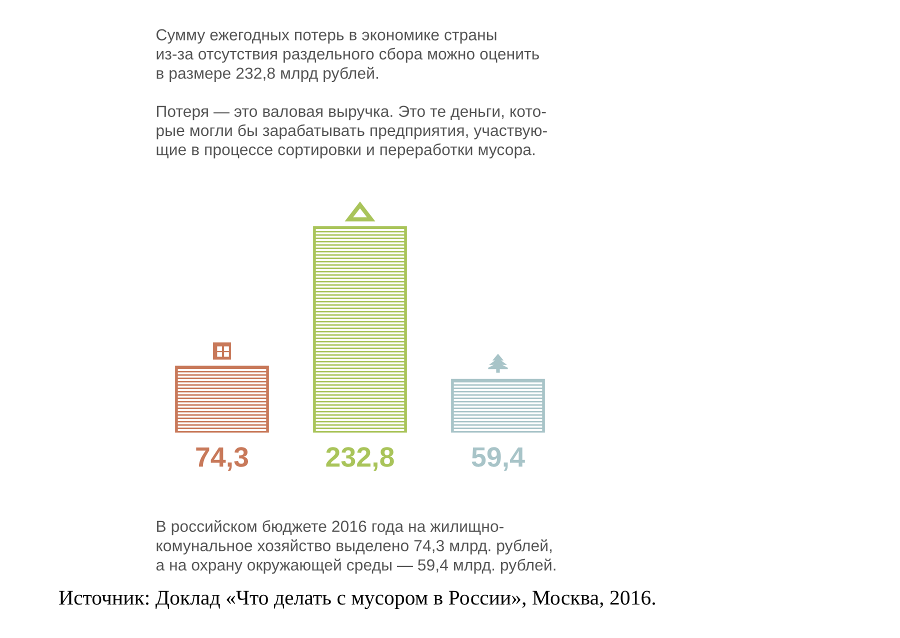 The image size is (900, 638). What do you see at coordinates (360, 459) in the screenshot?
I see `data-label: 232,8` at bounding box center [360, 459].